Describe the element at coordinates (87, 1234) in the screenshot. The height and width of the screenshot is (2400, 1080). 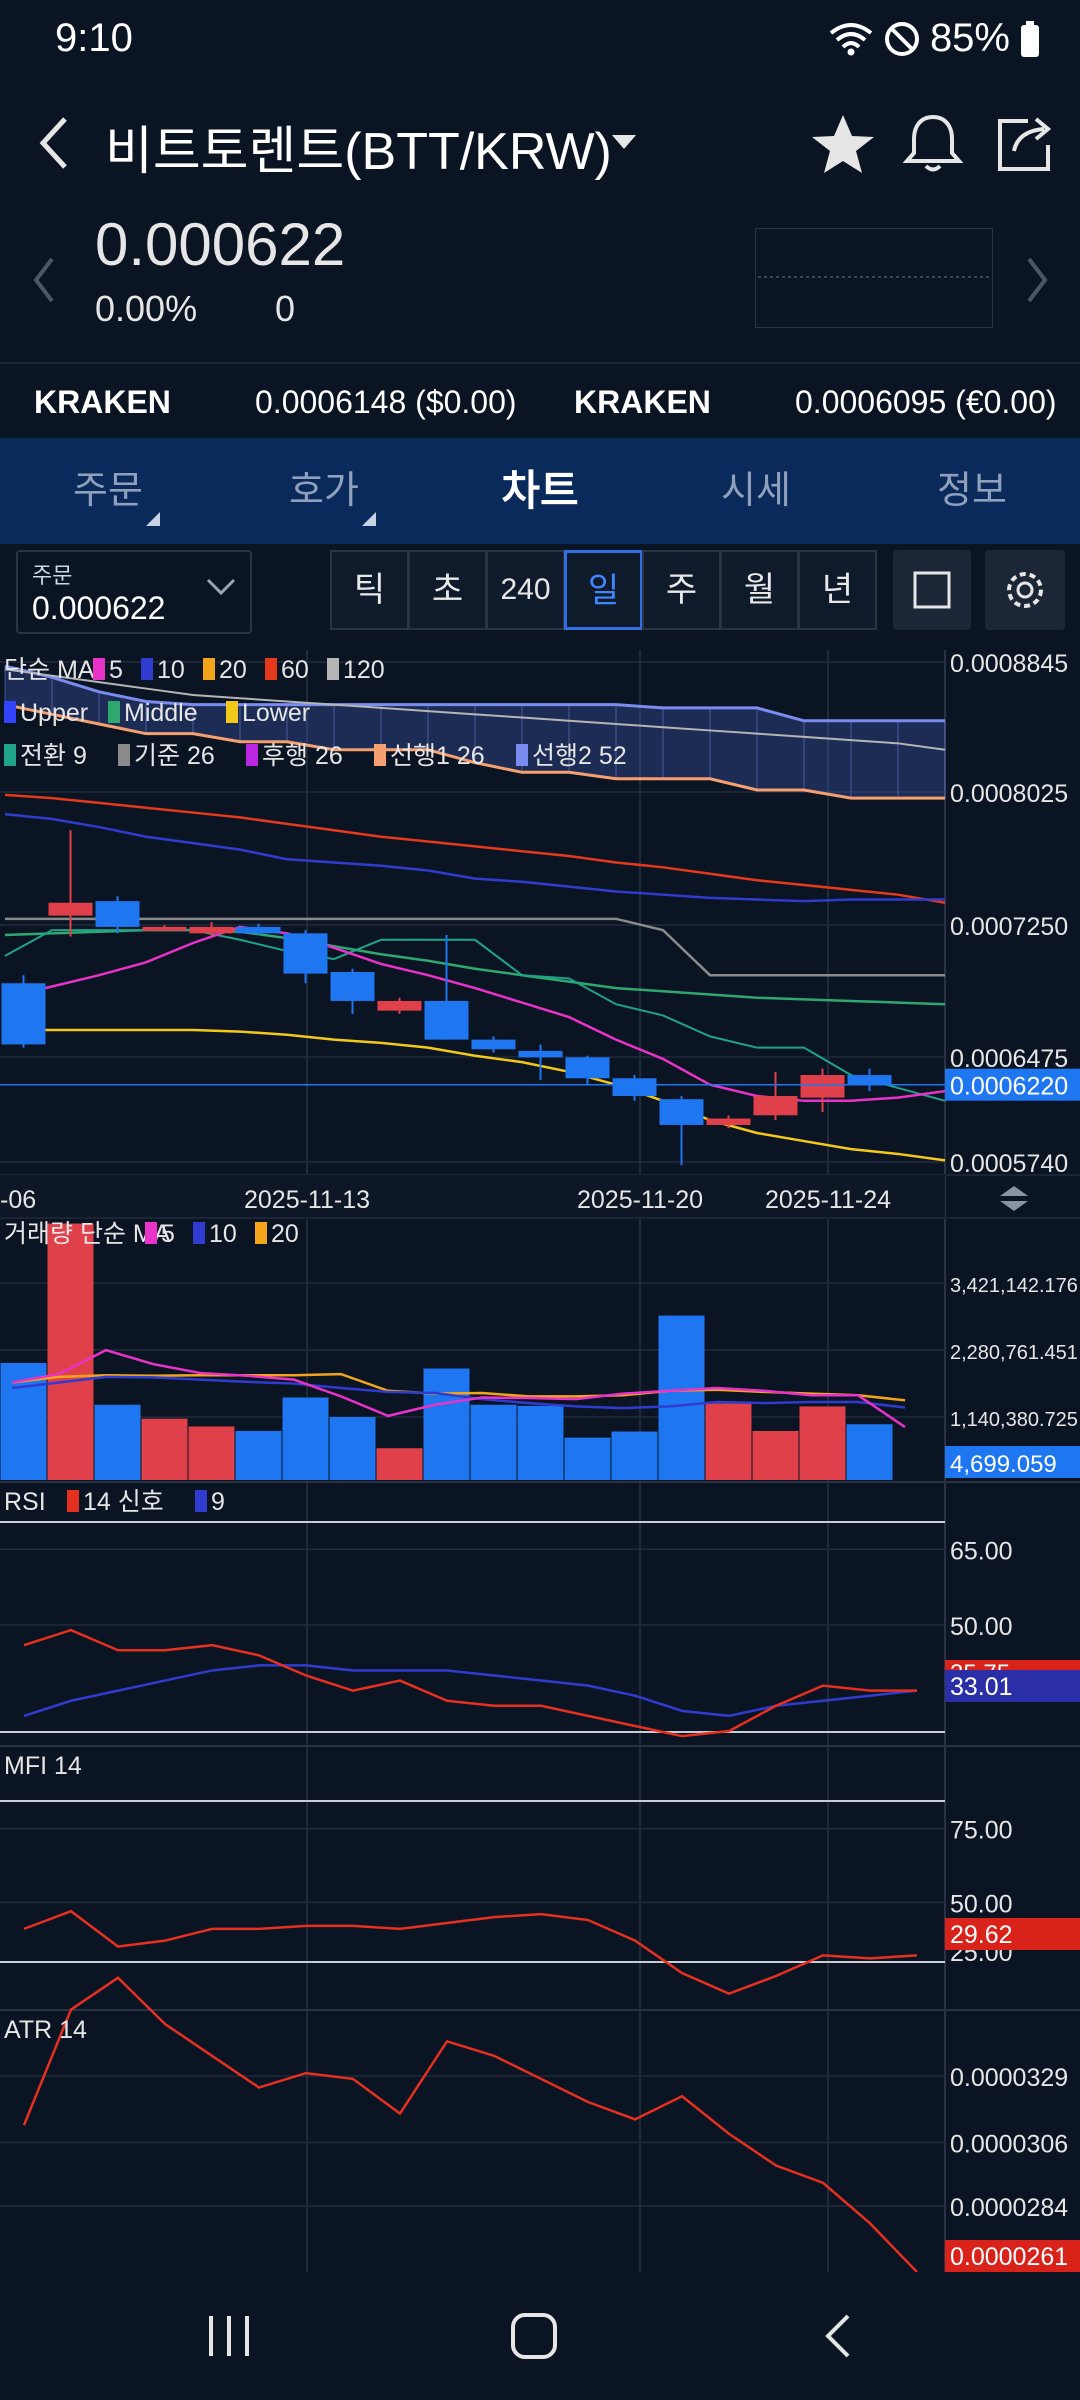
I see `volume-legend-prefix: 거래량 단순 MA` at that location.